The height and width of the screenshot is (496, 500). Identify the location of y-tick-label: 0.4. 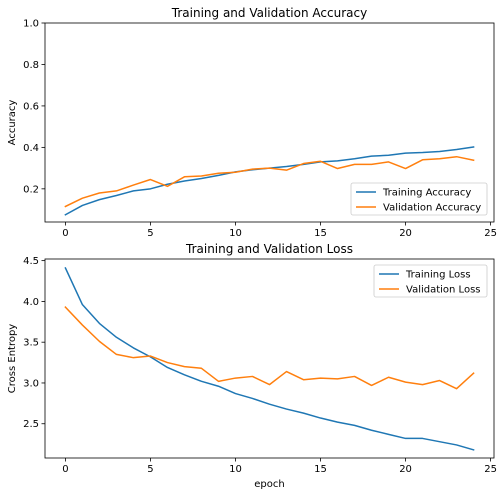
(31, 148).